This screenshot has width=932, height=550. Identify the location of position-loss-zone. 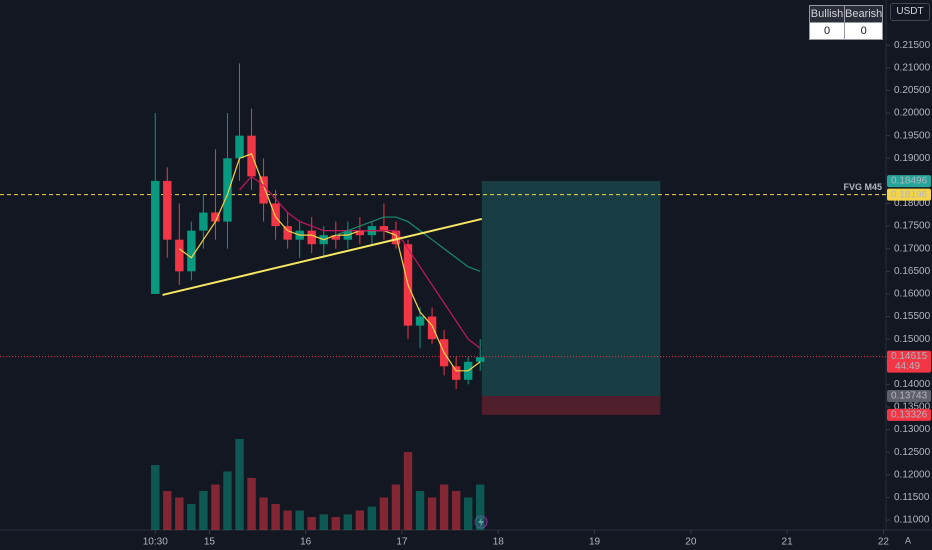
(571, 405).